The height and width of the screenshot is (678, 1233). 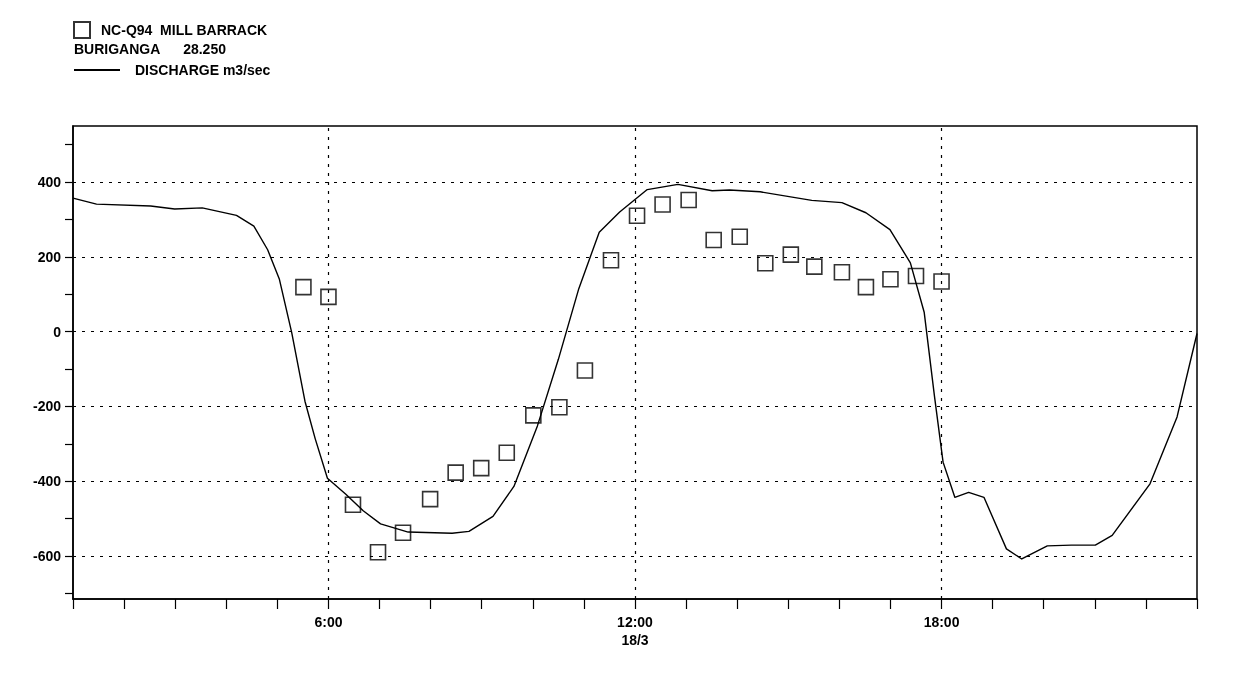 What do you see at coordinates (47, 406) in the screenshot?
I see `y-tick-label: -200` at bounding box center [47, 406].